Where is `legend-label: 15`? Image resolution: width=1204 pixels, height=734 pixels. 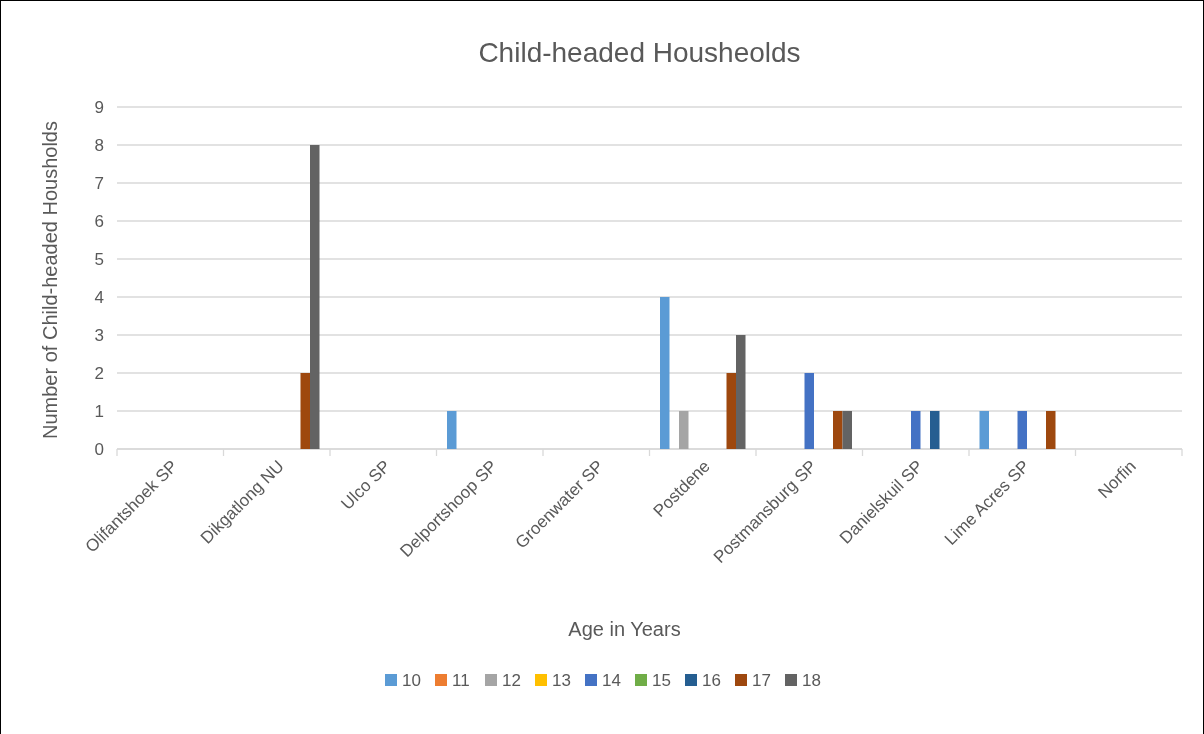 legend-label: 15 is located at coordinates (661, 680).